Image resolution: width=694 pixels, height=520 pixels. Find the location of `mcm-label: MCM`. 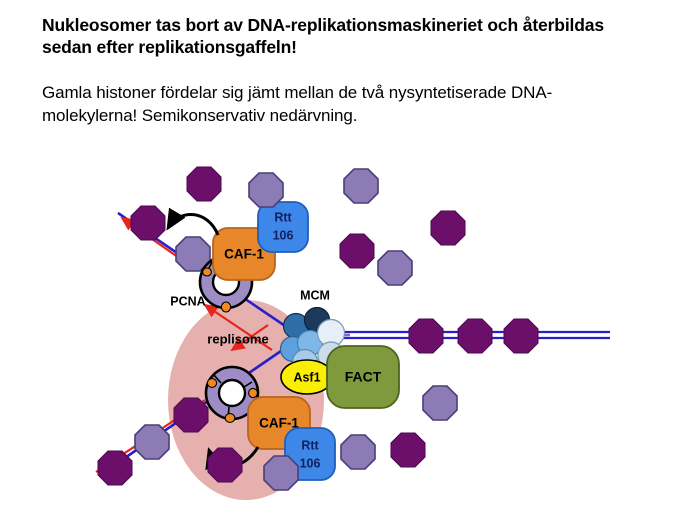

mcm-label: MCM is located at coordinates (315, 295).